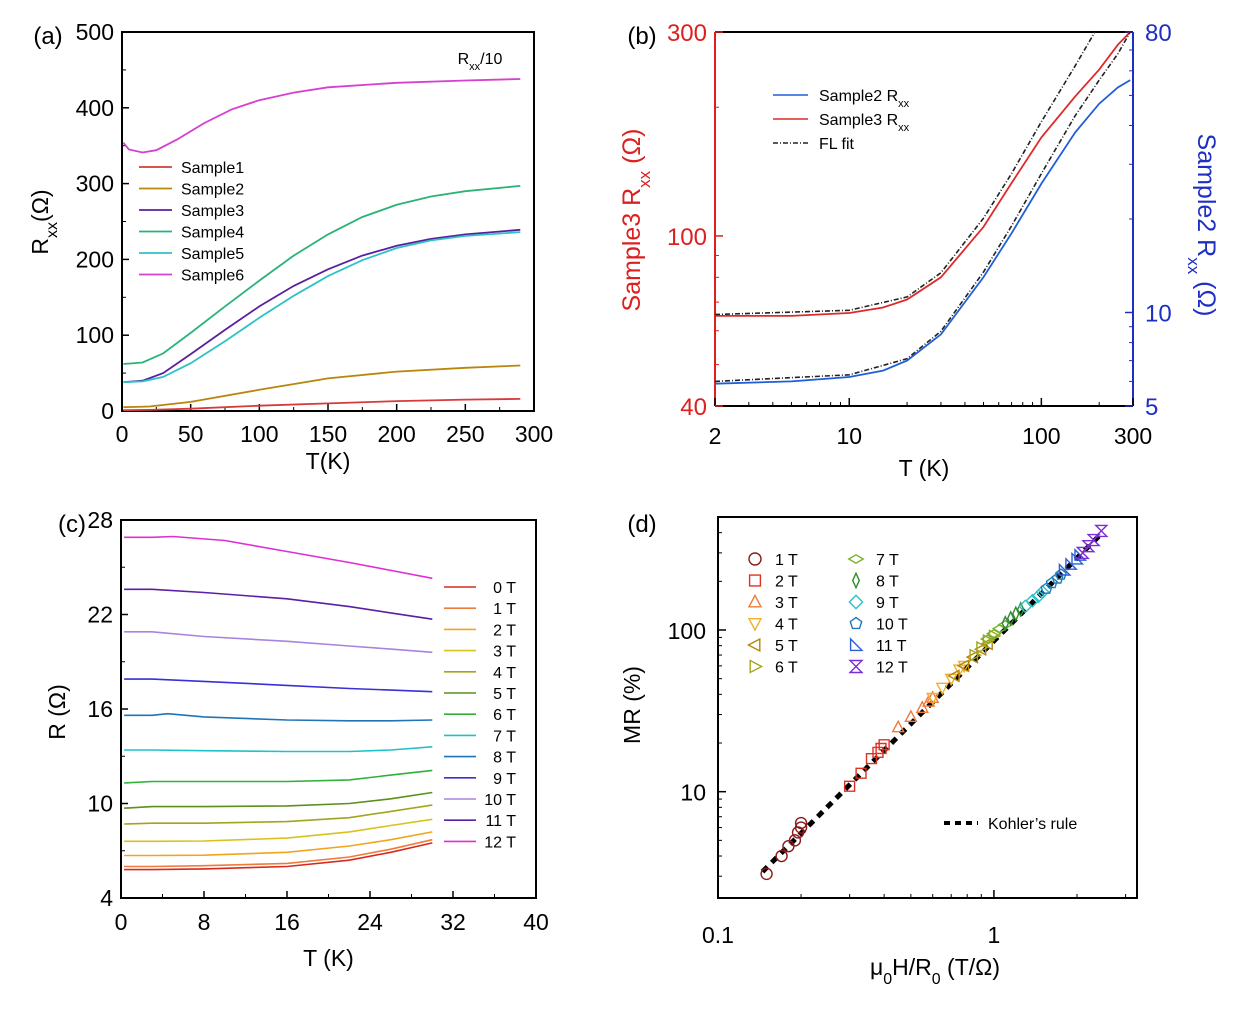  I want to click on legend-label: 1 T, so click(504, 609).